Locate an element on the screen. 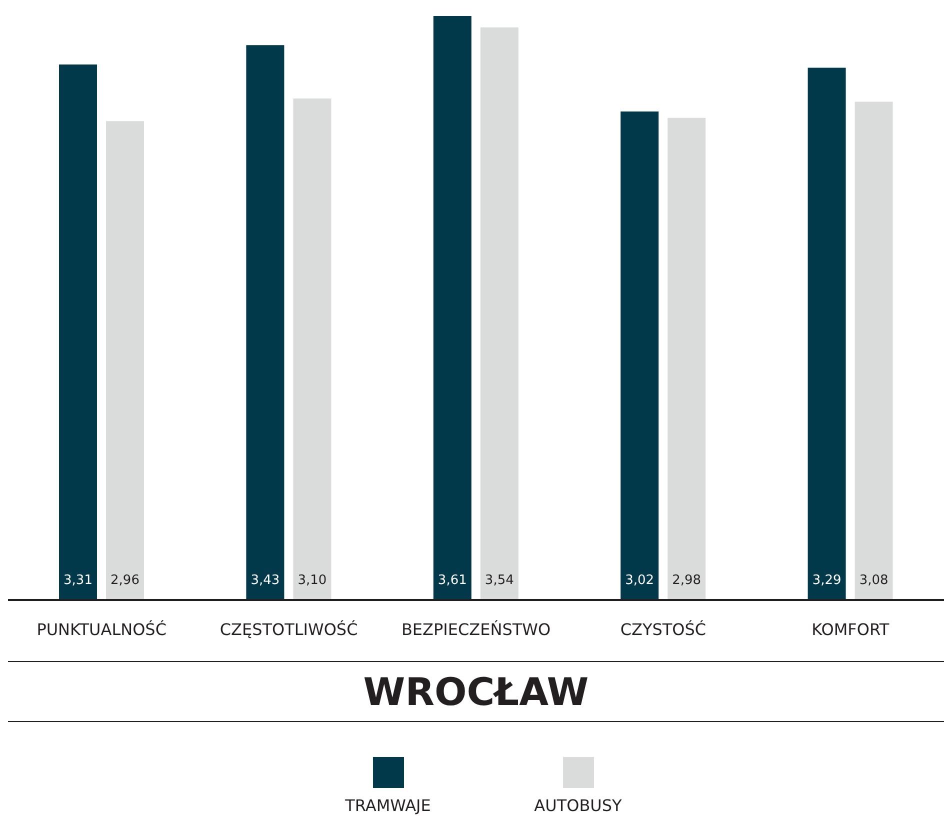 The image size is (944, 827). data-label: 3,43 is located at coordinates (265, 580).